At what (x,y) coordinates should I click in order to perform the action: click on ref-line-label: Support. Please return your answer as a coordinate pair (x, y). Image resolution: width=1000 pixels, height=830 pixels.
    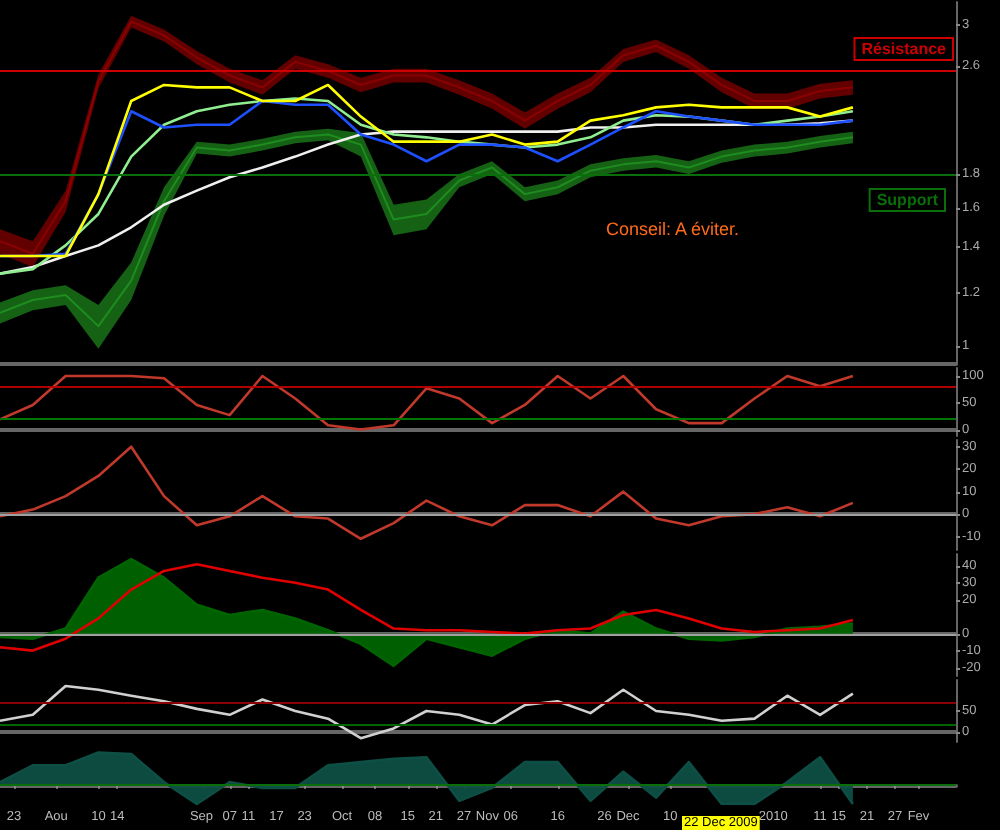
    Looking at the image, I should click on (907, 199).